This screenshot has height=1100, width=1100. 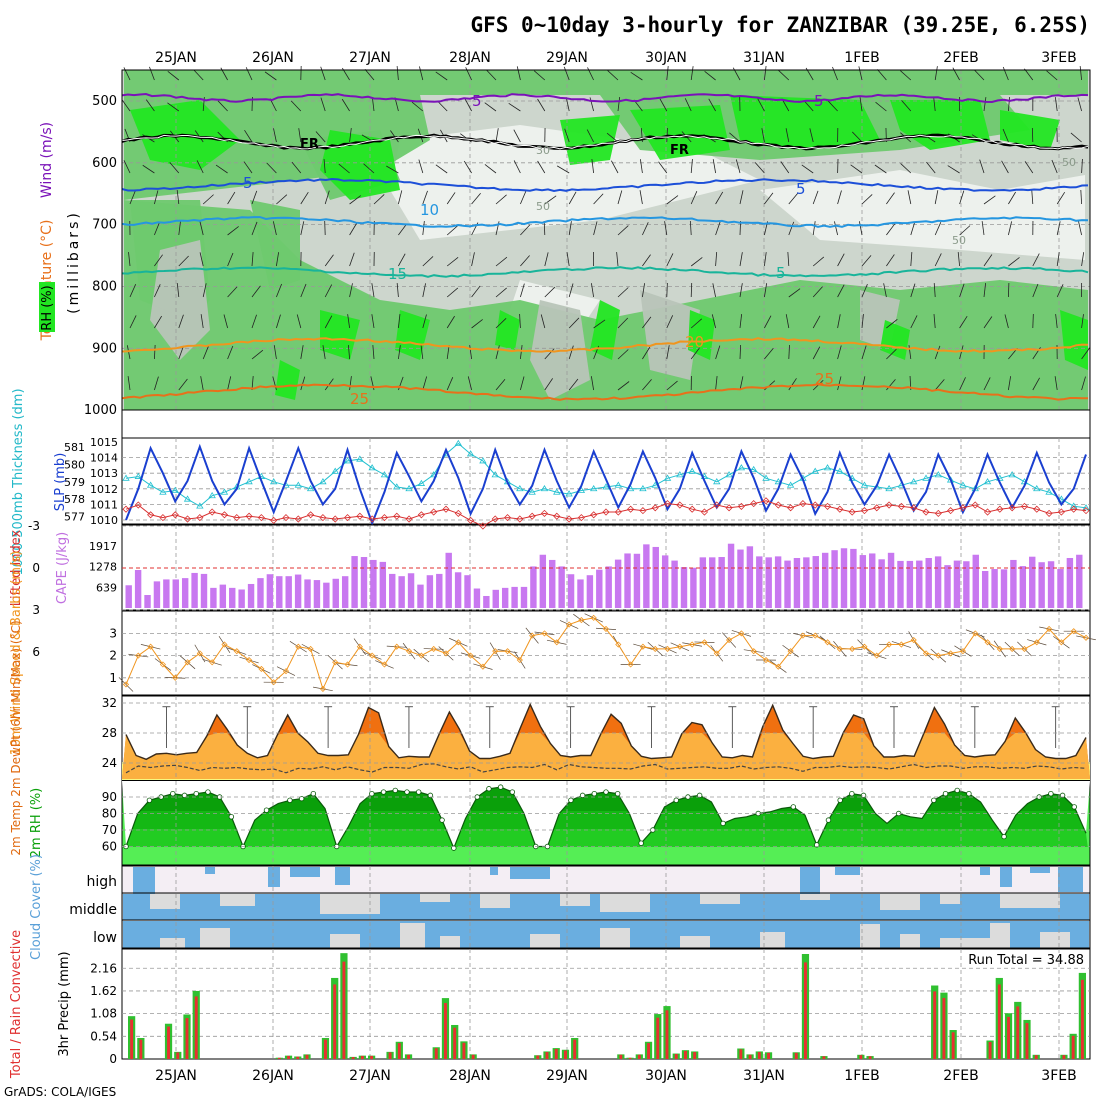 What do you see at coordinates (606, 654) in the screenshot?
I see `wind10-series` at bounding box center [606, 654].